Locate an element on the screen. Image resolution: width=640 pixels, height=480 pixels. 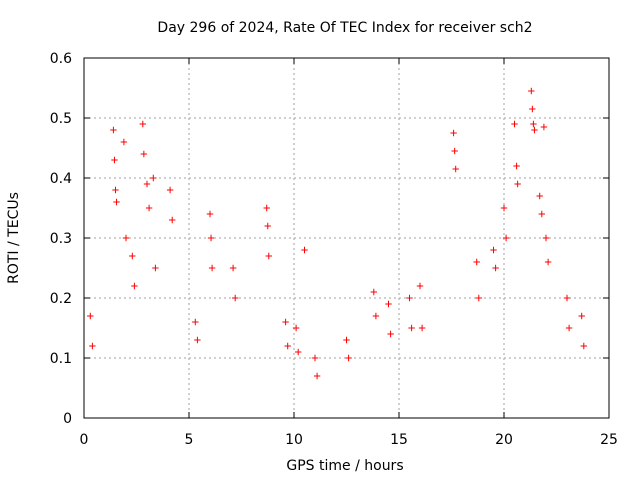
y-tick-label: 0.5 is located at coordinates (61, 119).